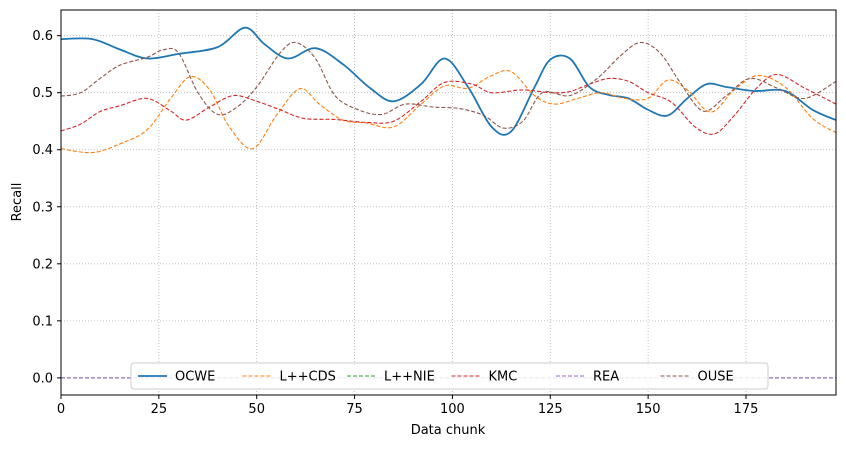  I want to click on legend-label: L++CDS, so click(308, 377).